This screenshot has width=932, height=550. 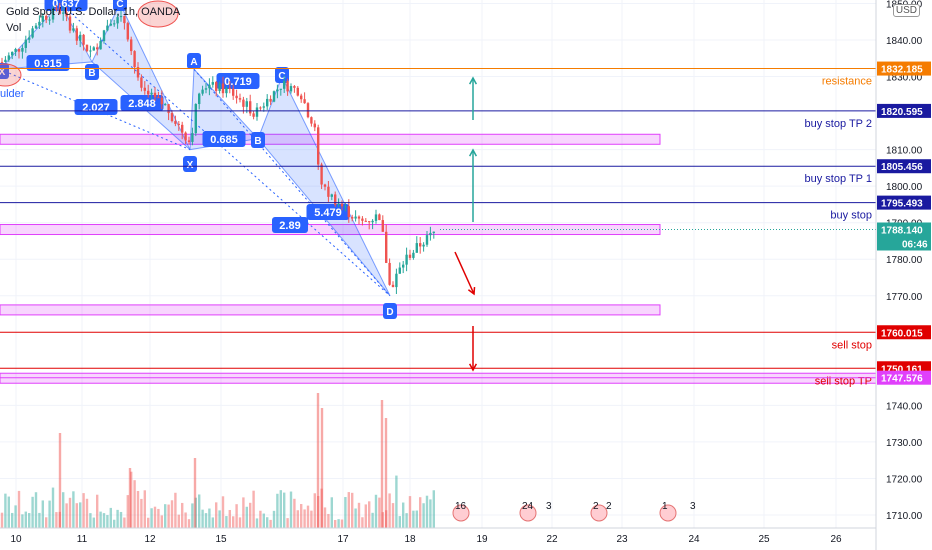 I want to click on down-arrow-tp-head, so click(x=473, y=367).